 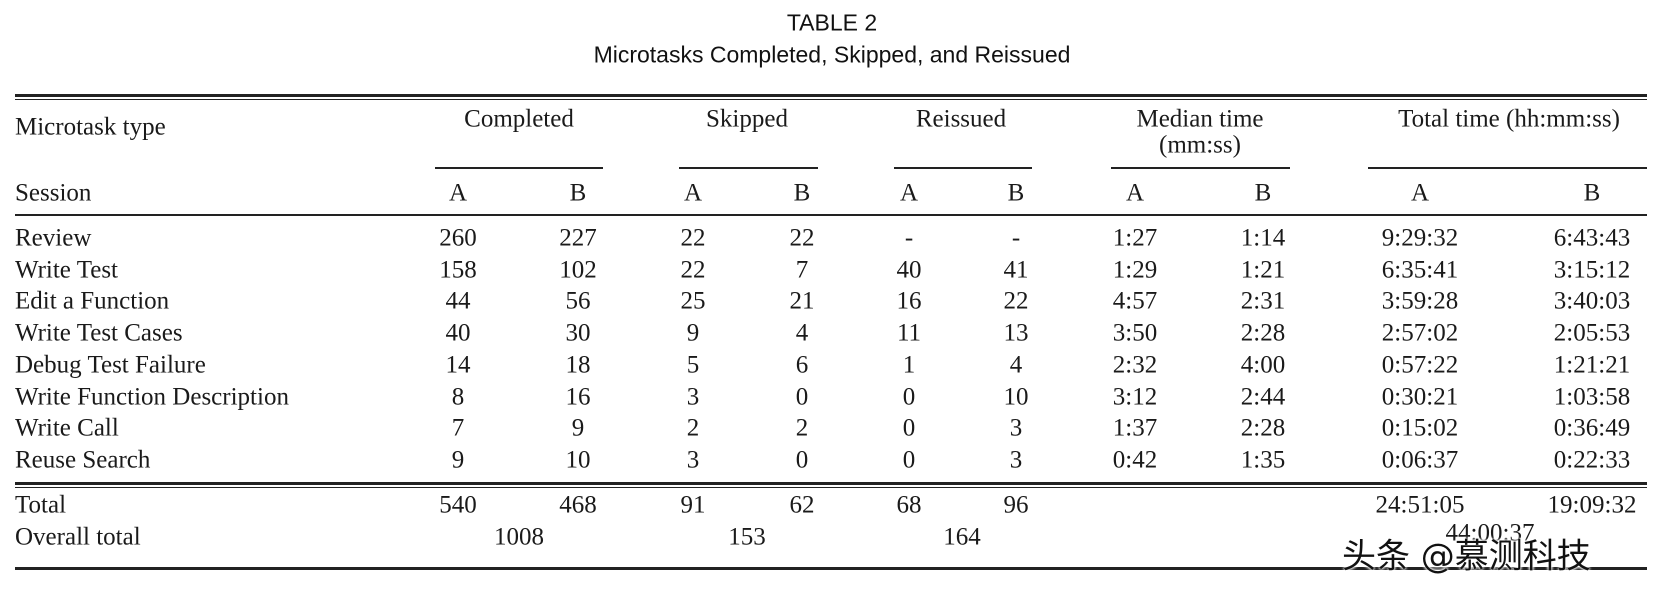 What do you see at coordinates (1420, 270) in the screenshot?
I see `cell: 6:35:41` at bounding box center [1420, 270].